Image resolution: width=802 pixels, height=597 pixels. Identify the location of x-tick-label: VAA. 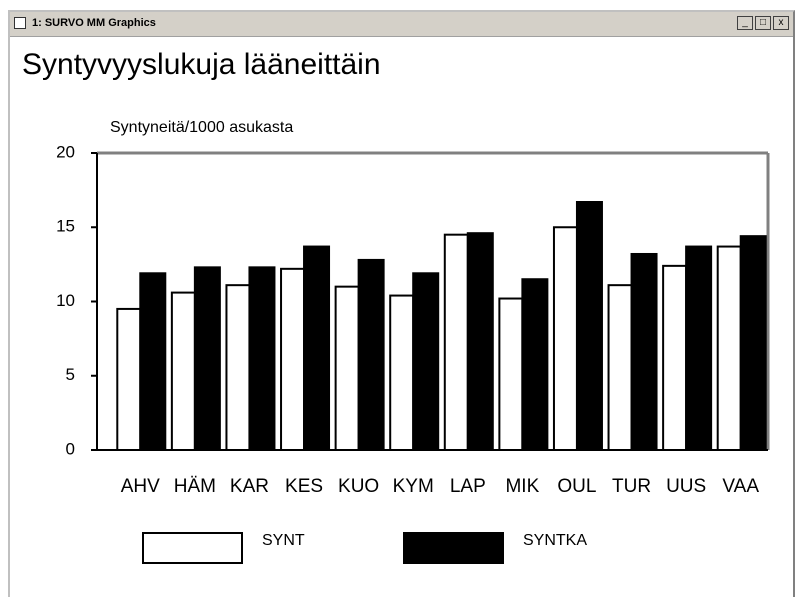
(740, 486).